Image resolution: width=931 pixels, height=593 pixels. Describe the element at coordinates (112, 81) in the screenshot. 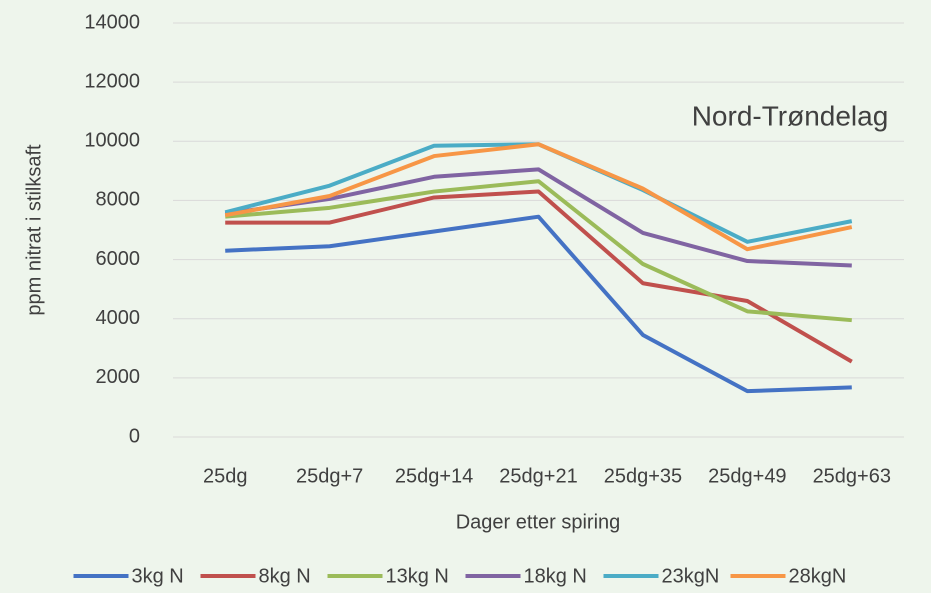

I see `y-tick-label: 12000` at that location.